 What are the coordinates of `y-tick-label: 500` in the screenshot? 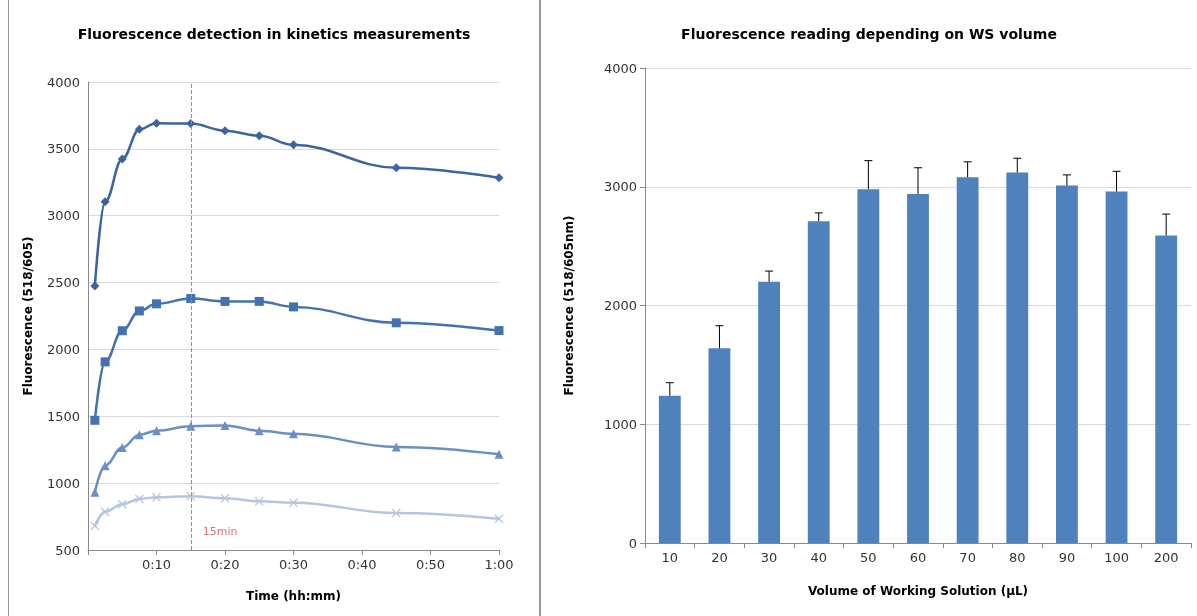 It's located at (67, 550).